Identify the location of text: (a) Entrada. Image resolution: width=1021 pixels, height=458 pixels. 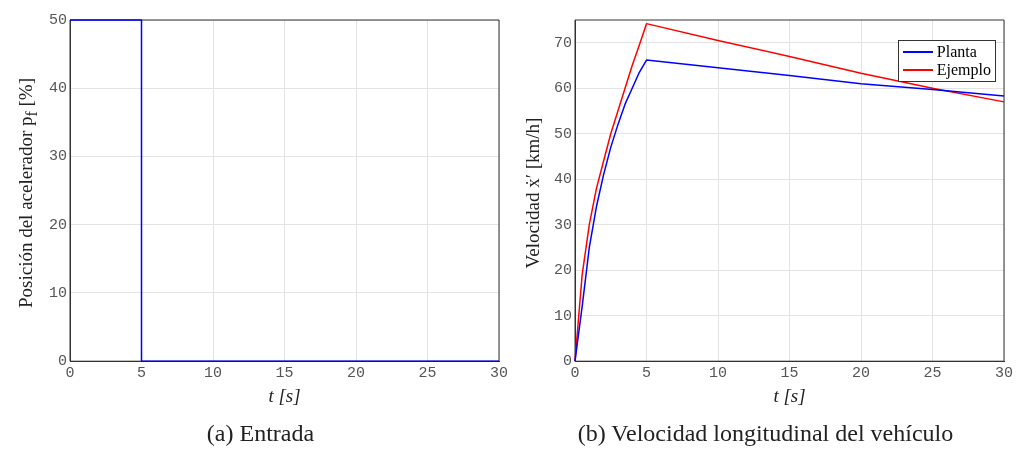
(260, 433).